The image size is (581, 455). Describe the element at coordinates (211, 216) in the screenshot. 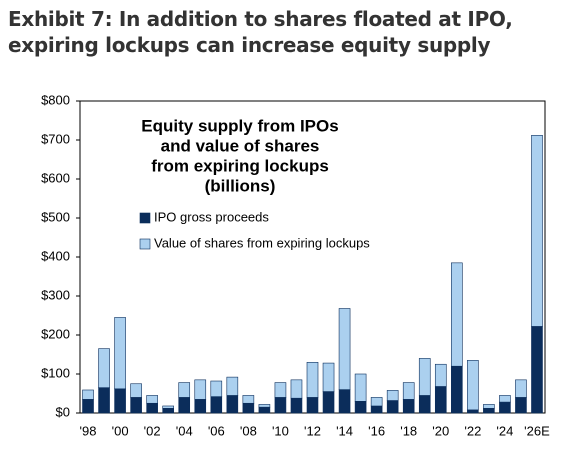

I see `legend-label: IPO gross proceeds` at that location.